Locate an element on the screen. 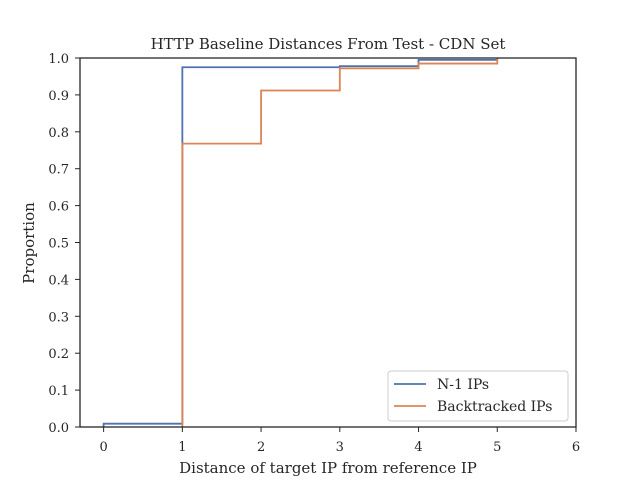  x-tick-label: 1 is located at coordinates (182, 447).